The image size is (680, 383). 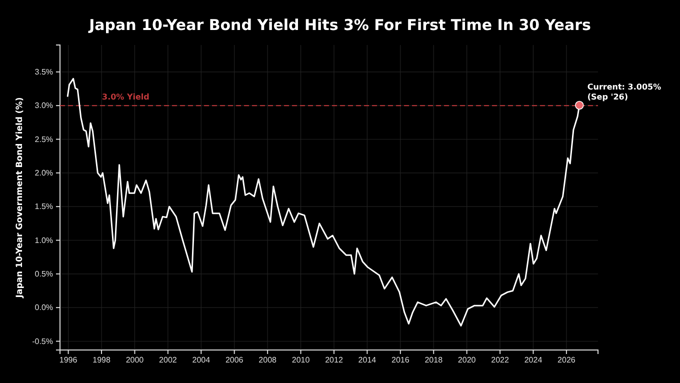 I want to click on y-tick-label: 1.0%, so click(x=43, y=240).